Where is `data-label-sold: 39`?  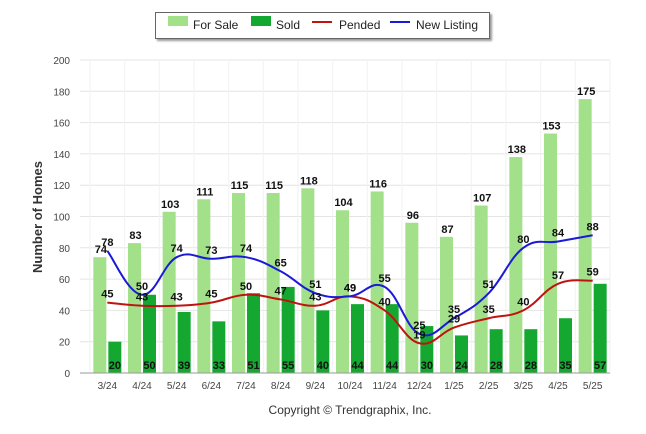 data-label-sold: 39 is located at coordinates (184, 366).